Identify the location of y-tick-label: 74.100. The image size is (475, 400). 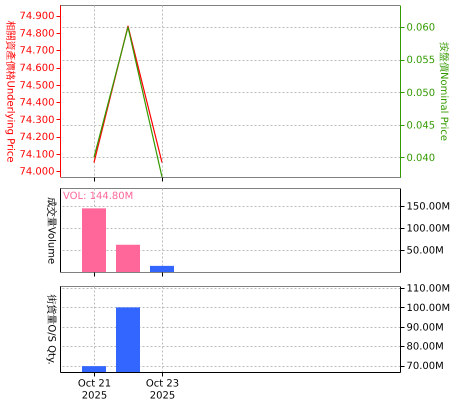
(37, 154).